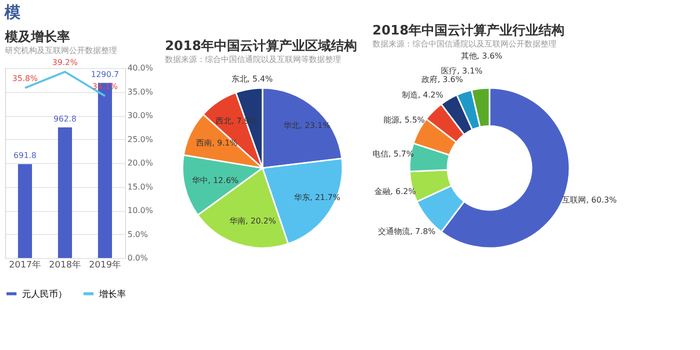 The width and height of the screenshot is (700, 350). What do you see at coordinates (253, 59) in the screenshot?
I see `chart-subtitle: 数据来源：综合中国信通院以及互联网等数据整理` at bounding box center [253, 59].